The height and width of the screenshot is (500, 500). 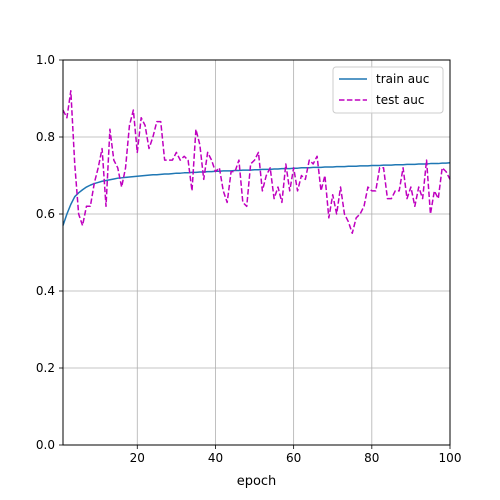 What do you see at coordinates (45, 445) in the screenshot?
I see `y-tick-label: 0.0` at bounding box center [45, 445].